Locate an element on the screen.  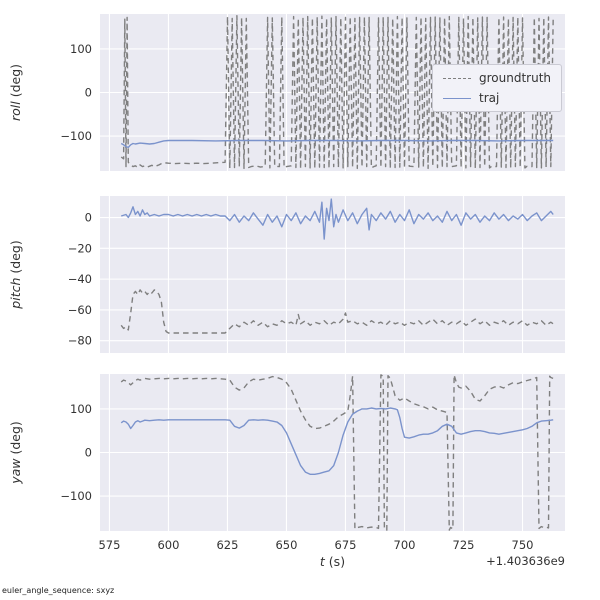
pitch-ytick-label: −40 is located at coordinates (80, 279).